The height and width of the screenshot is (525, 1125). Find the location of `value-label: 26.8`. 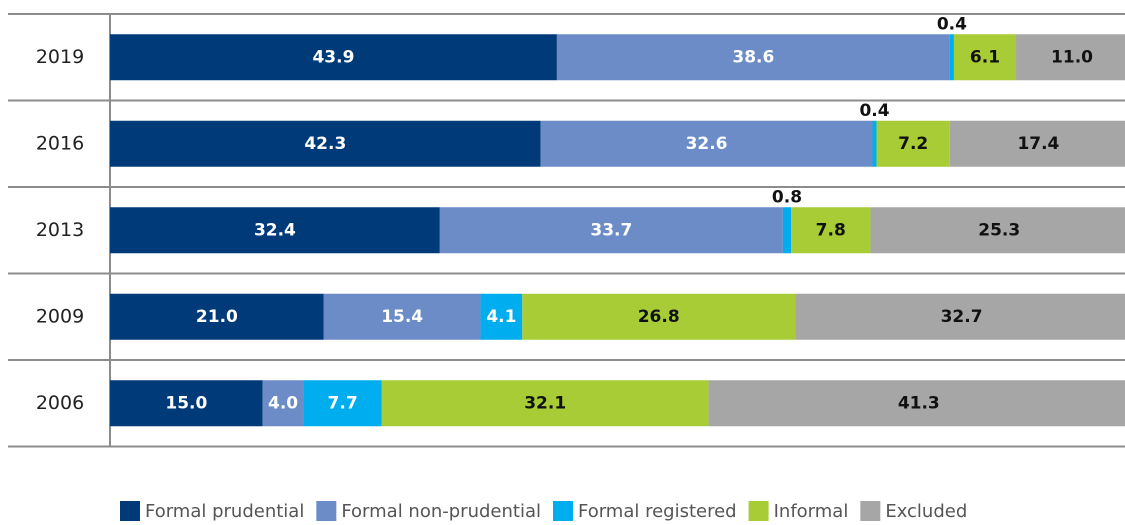

value-label: 26.8 is located at coordinates (659, 317).